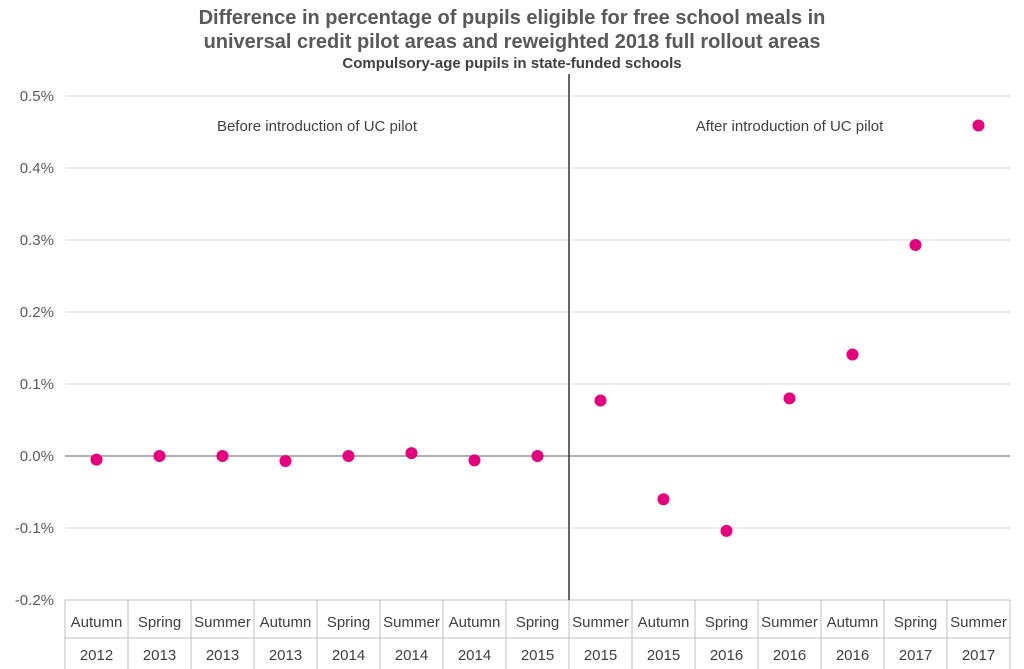  I want to click on y-tick-label: 0.0%, so click(37, 456).